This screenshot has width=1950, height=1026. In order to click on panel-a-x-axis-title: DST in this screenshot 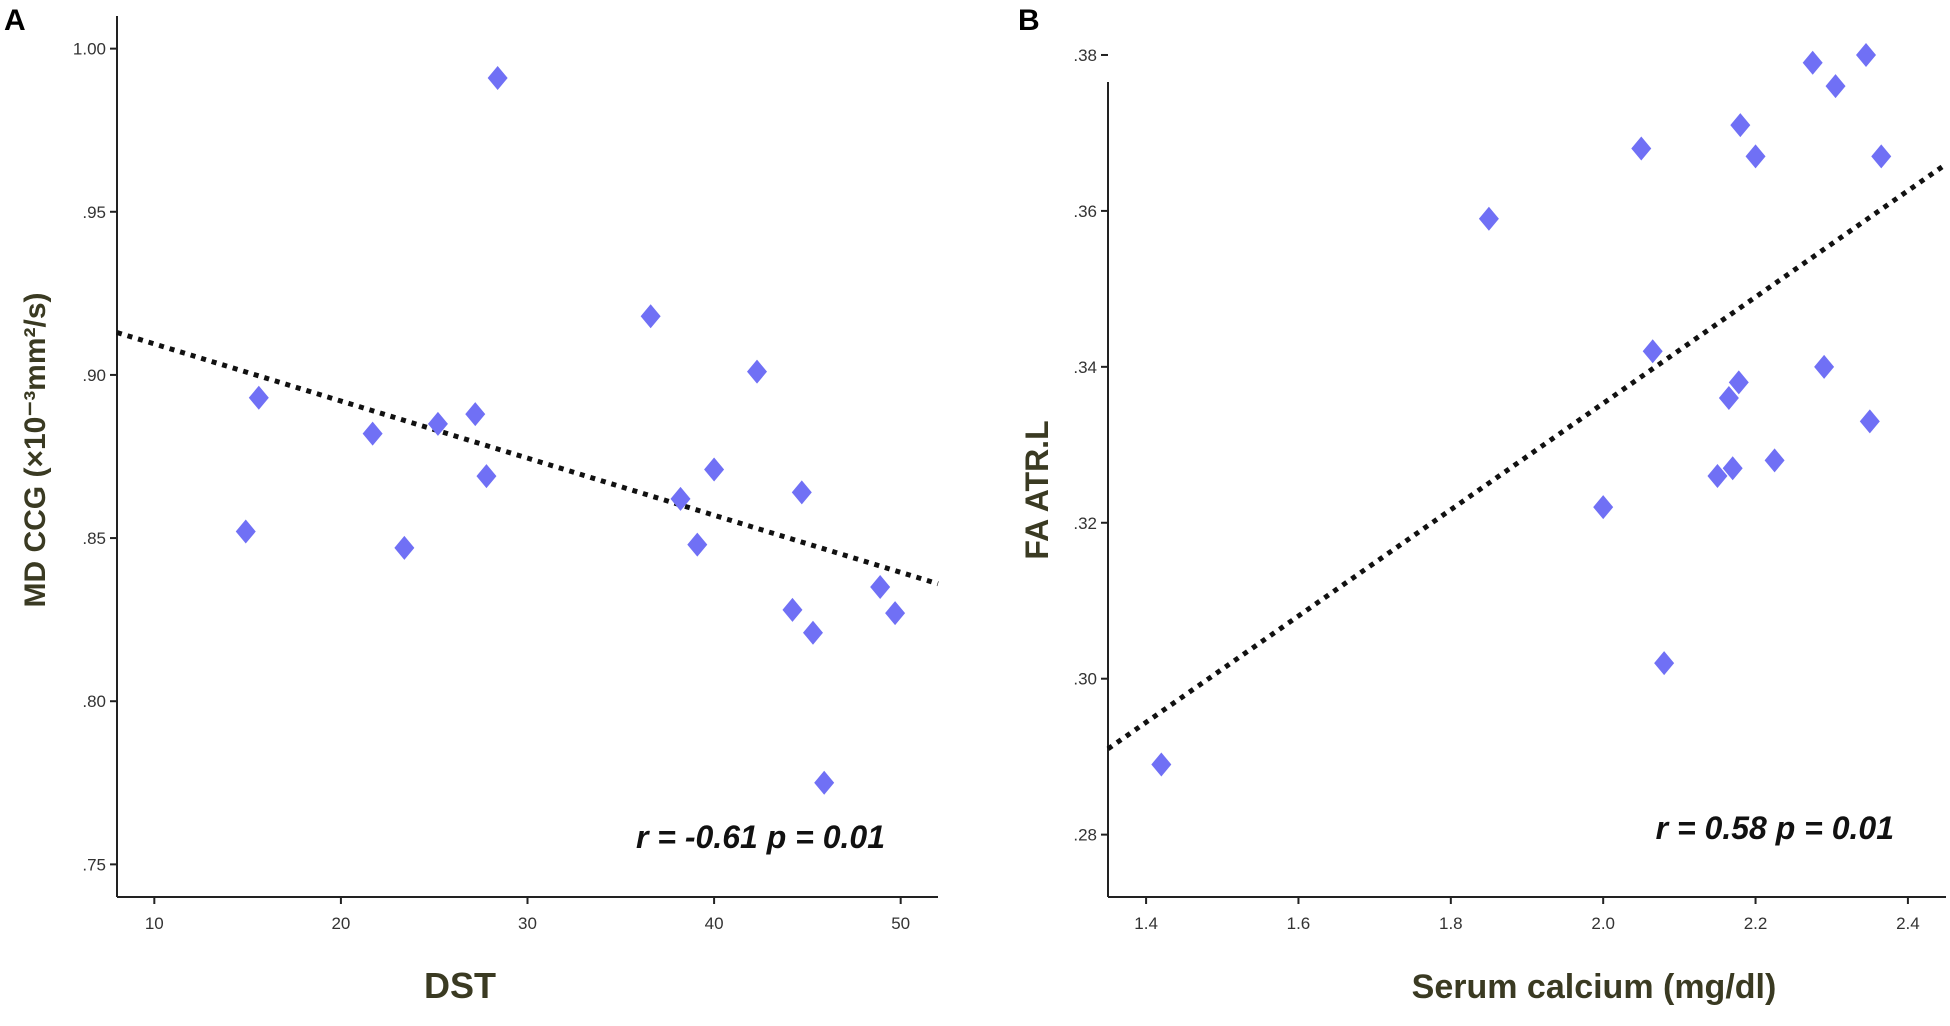, I will do `click(460, 985)`.